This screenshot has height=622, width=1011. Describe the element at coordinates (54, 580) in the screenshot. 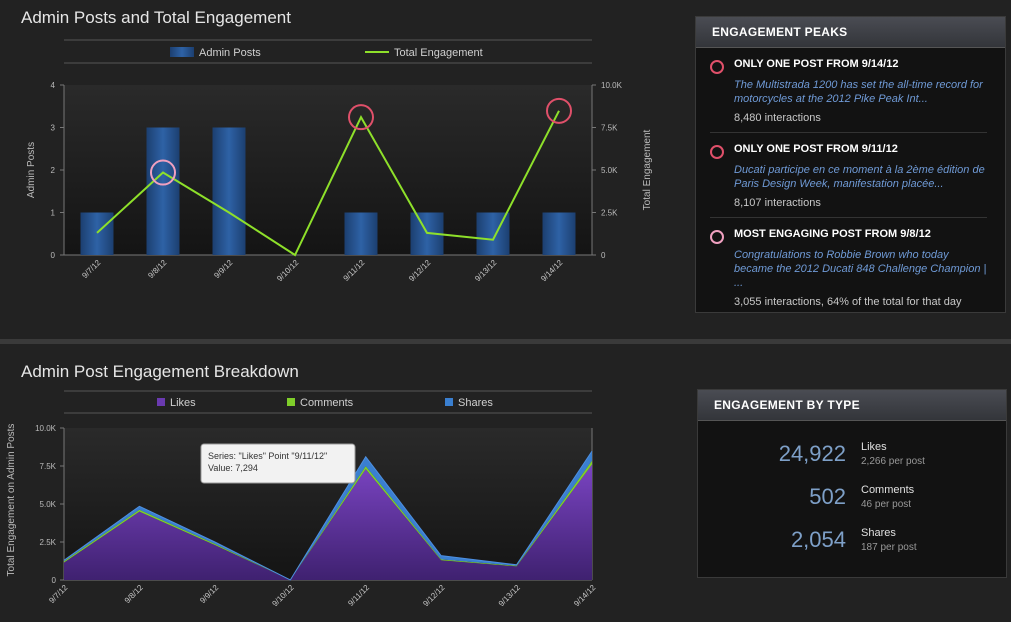

I see `y-tick-label: 0` at that location.